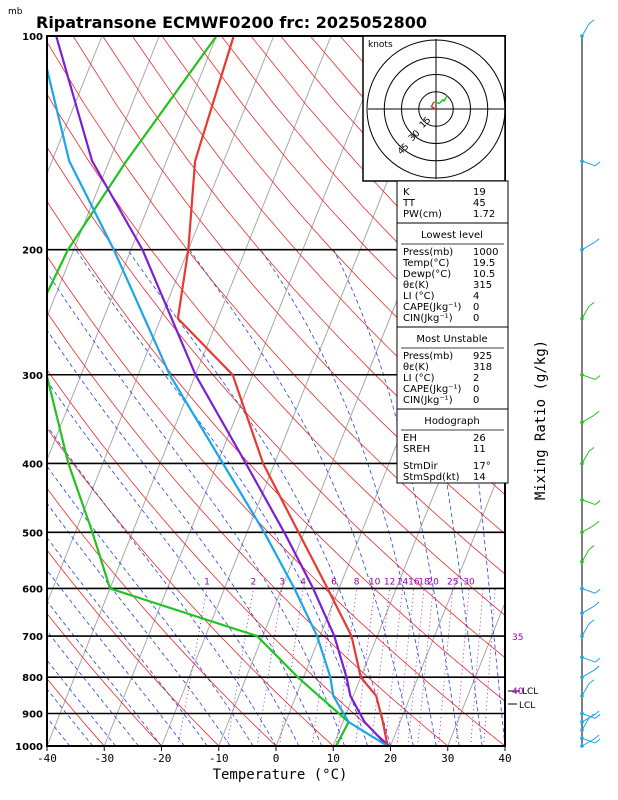 Image resolution: width=618 pixels, height=800 pixels. I want to click on x-axis-ticks: -40 -30 -20 -10 0 10 20 30 40, so click(274, 755).